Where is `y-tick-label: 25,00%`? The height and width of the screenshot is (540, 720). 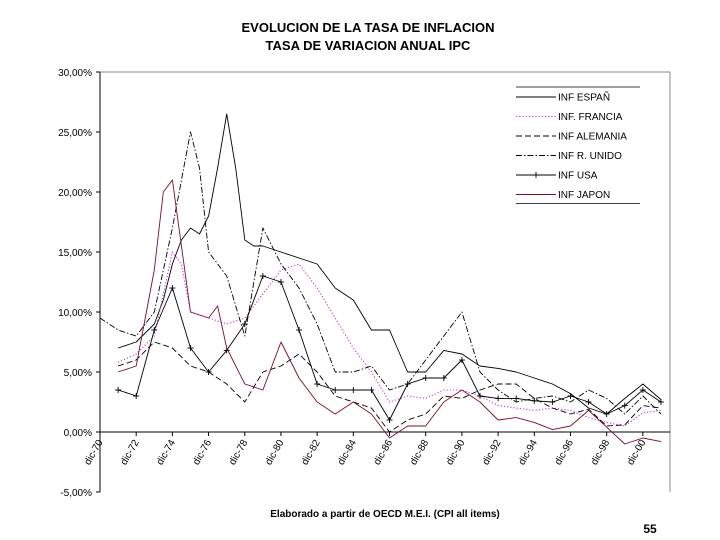 y-tick-label: 25,00% is located at coordinates (75, 133).